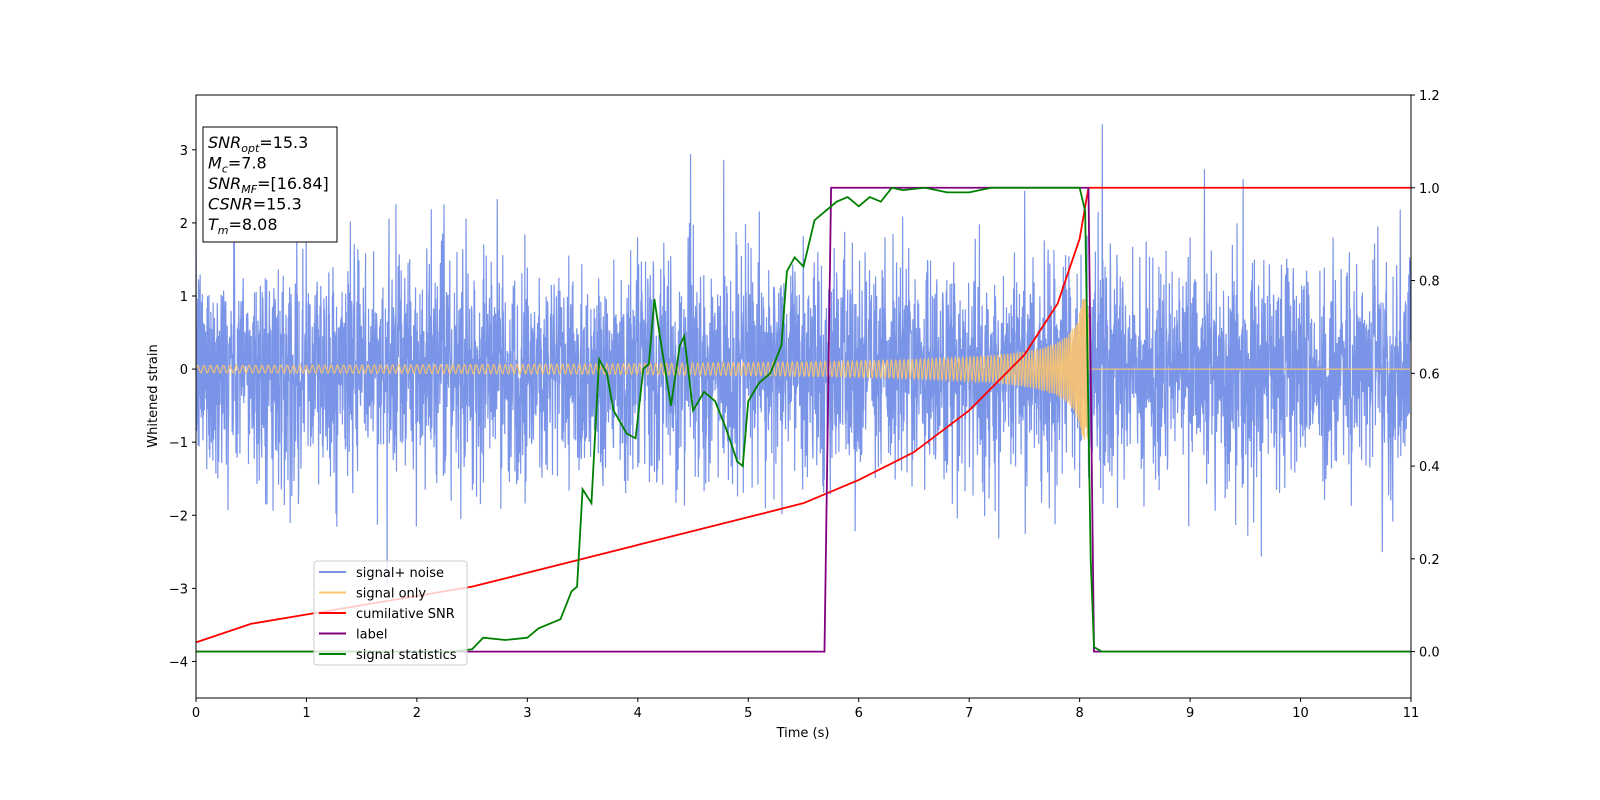 This screenshot has height=800, width=1600. Describe the element at coordinates (184, 224) in the screenshot. I see `y-left-tick-label: 2` at that location.